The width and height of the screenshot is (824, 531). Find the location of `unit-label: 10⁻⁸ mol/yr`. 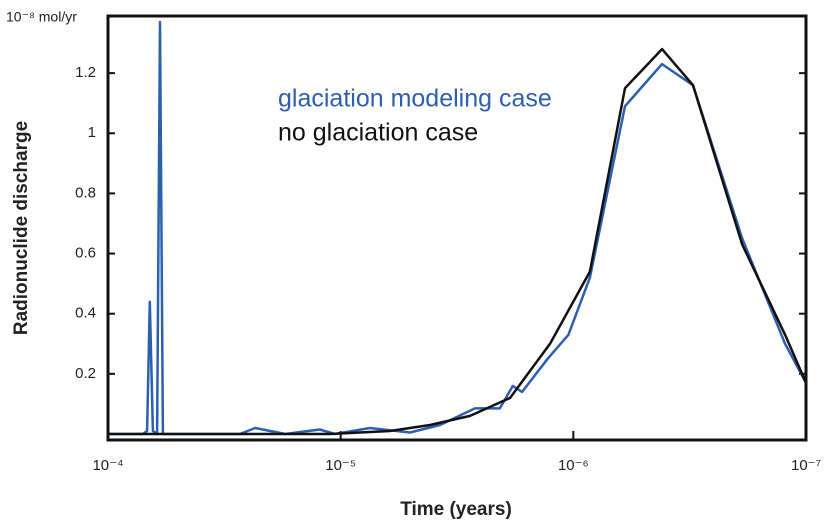

unit-label: 10⁻⁸ mol/yr is located at coordinates (41, 17).